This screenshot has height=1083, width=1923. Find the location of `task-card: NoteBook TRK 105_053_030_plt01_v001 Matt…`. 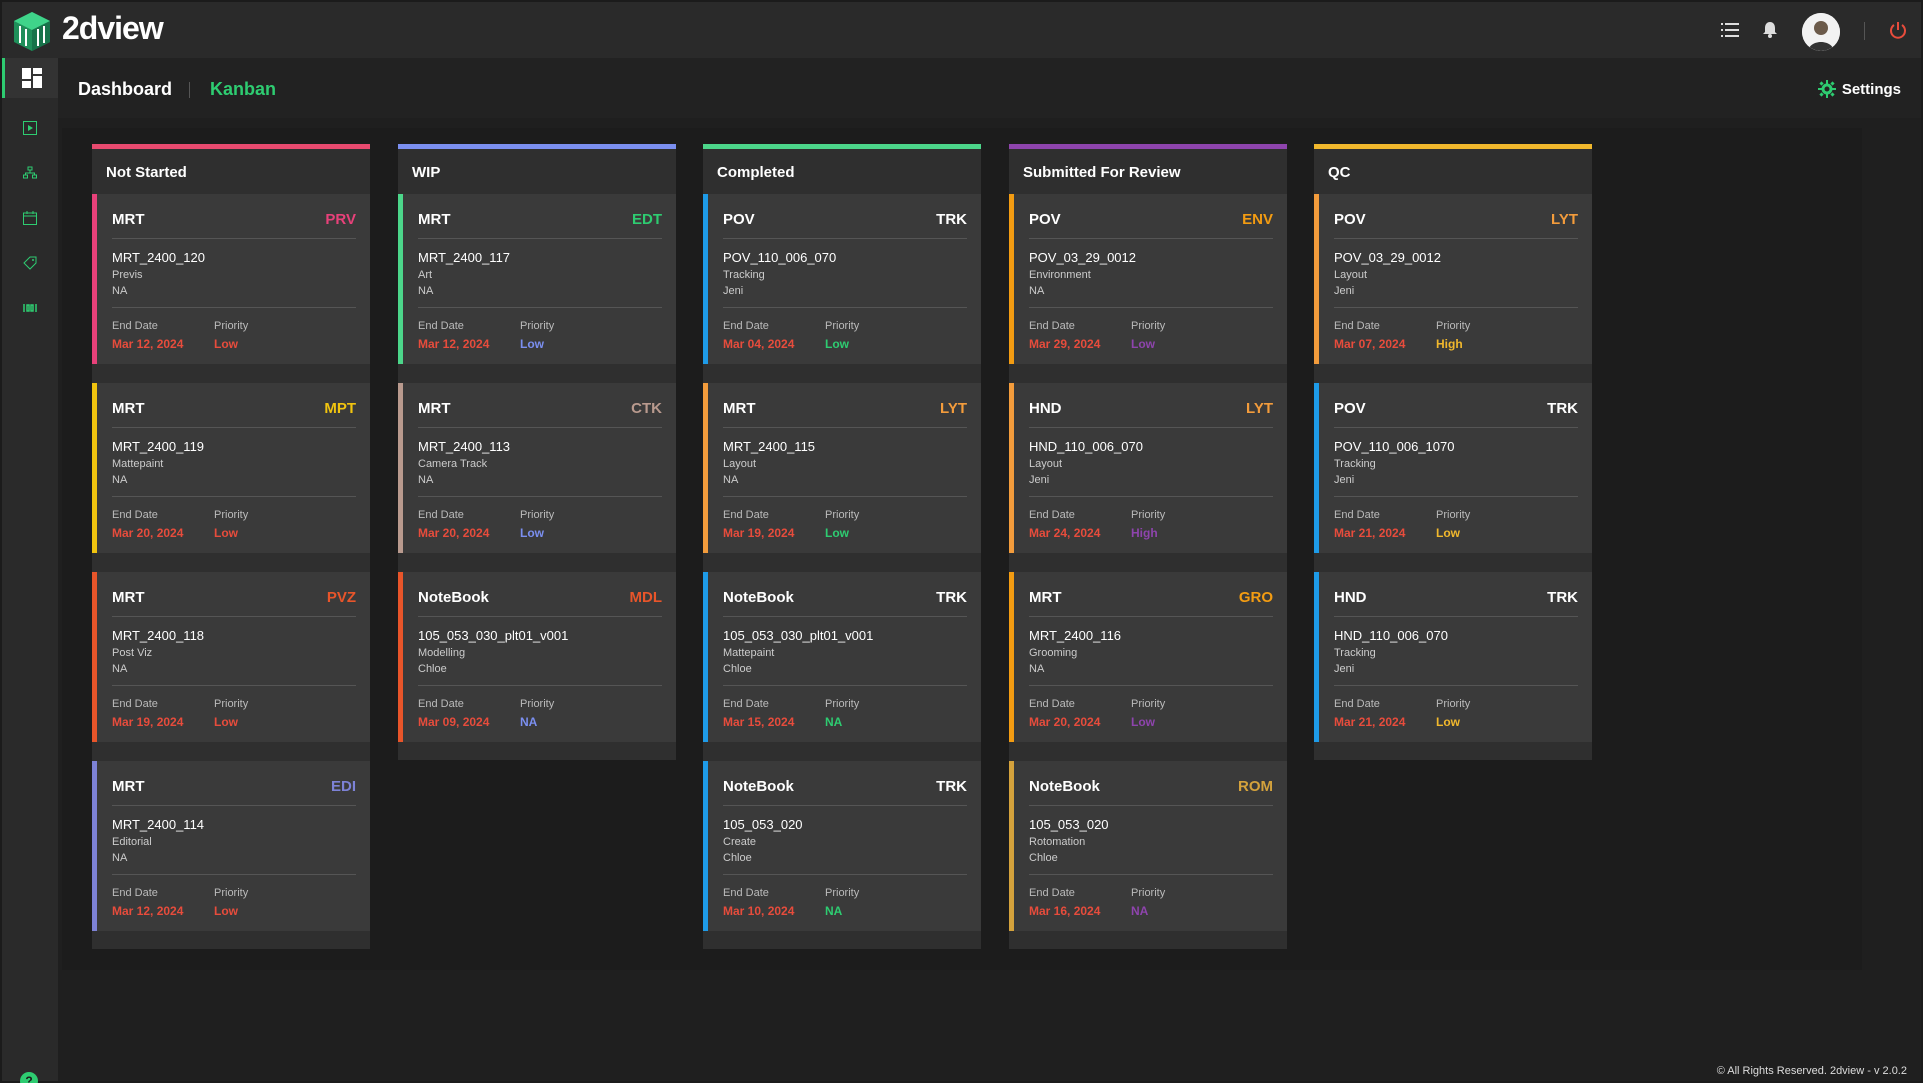

task-card: NoteBook TRK 105_053_030_plt01_v001 Matt… is located at coordinates (842, 657).